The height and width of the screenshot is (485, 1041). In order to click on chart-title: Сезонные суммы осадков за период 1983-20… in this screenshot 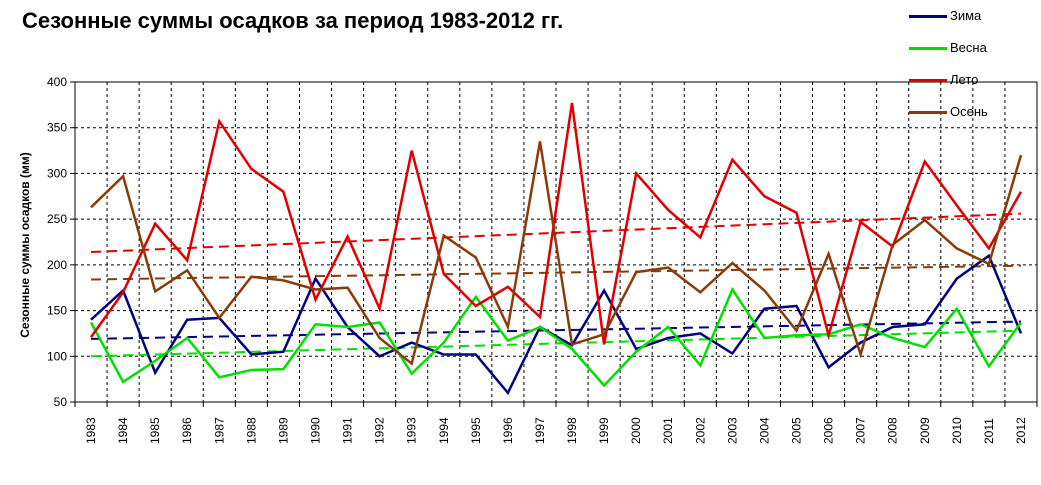, I will do `click(293, 20)`.